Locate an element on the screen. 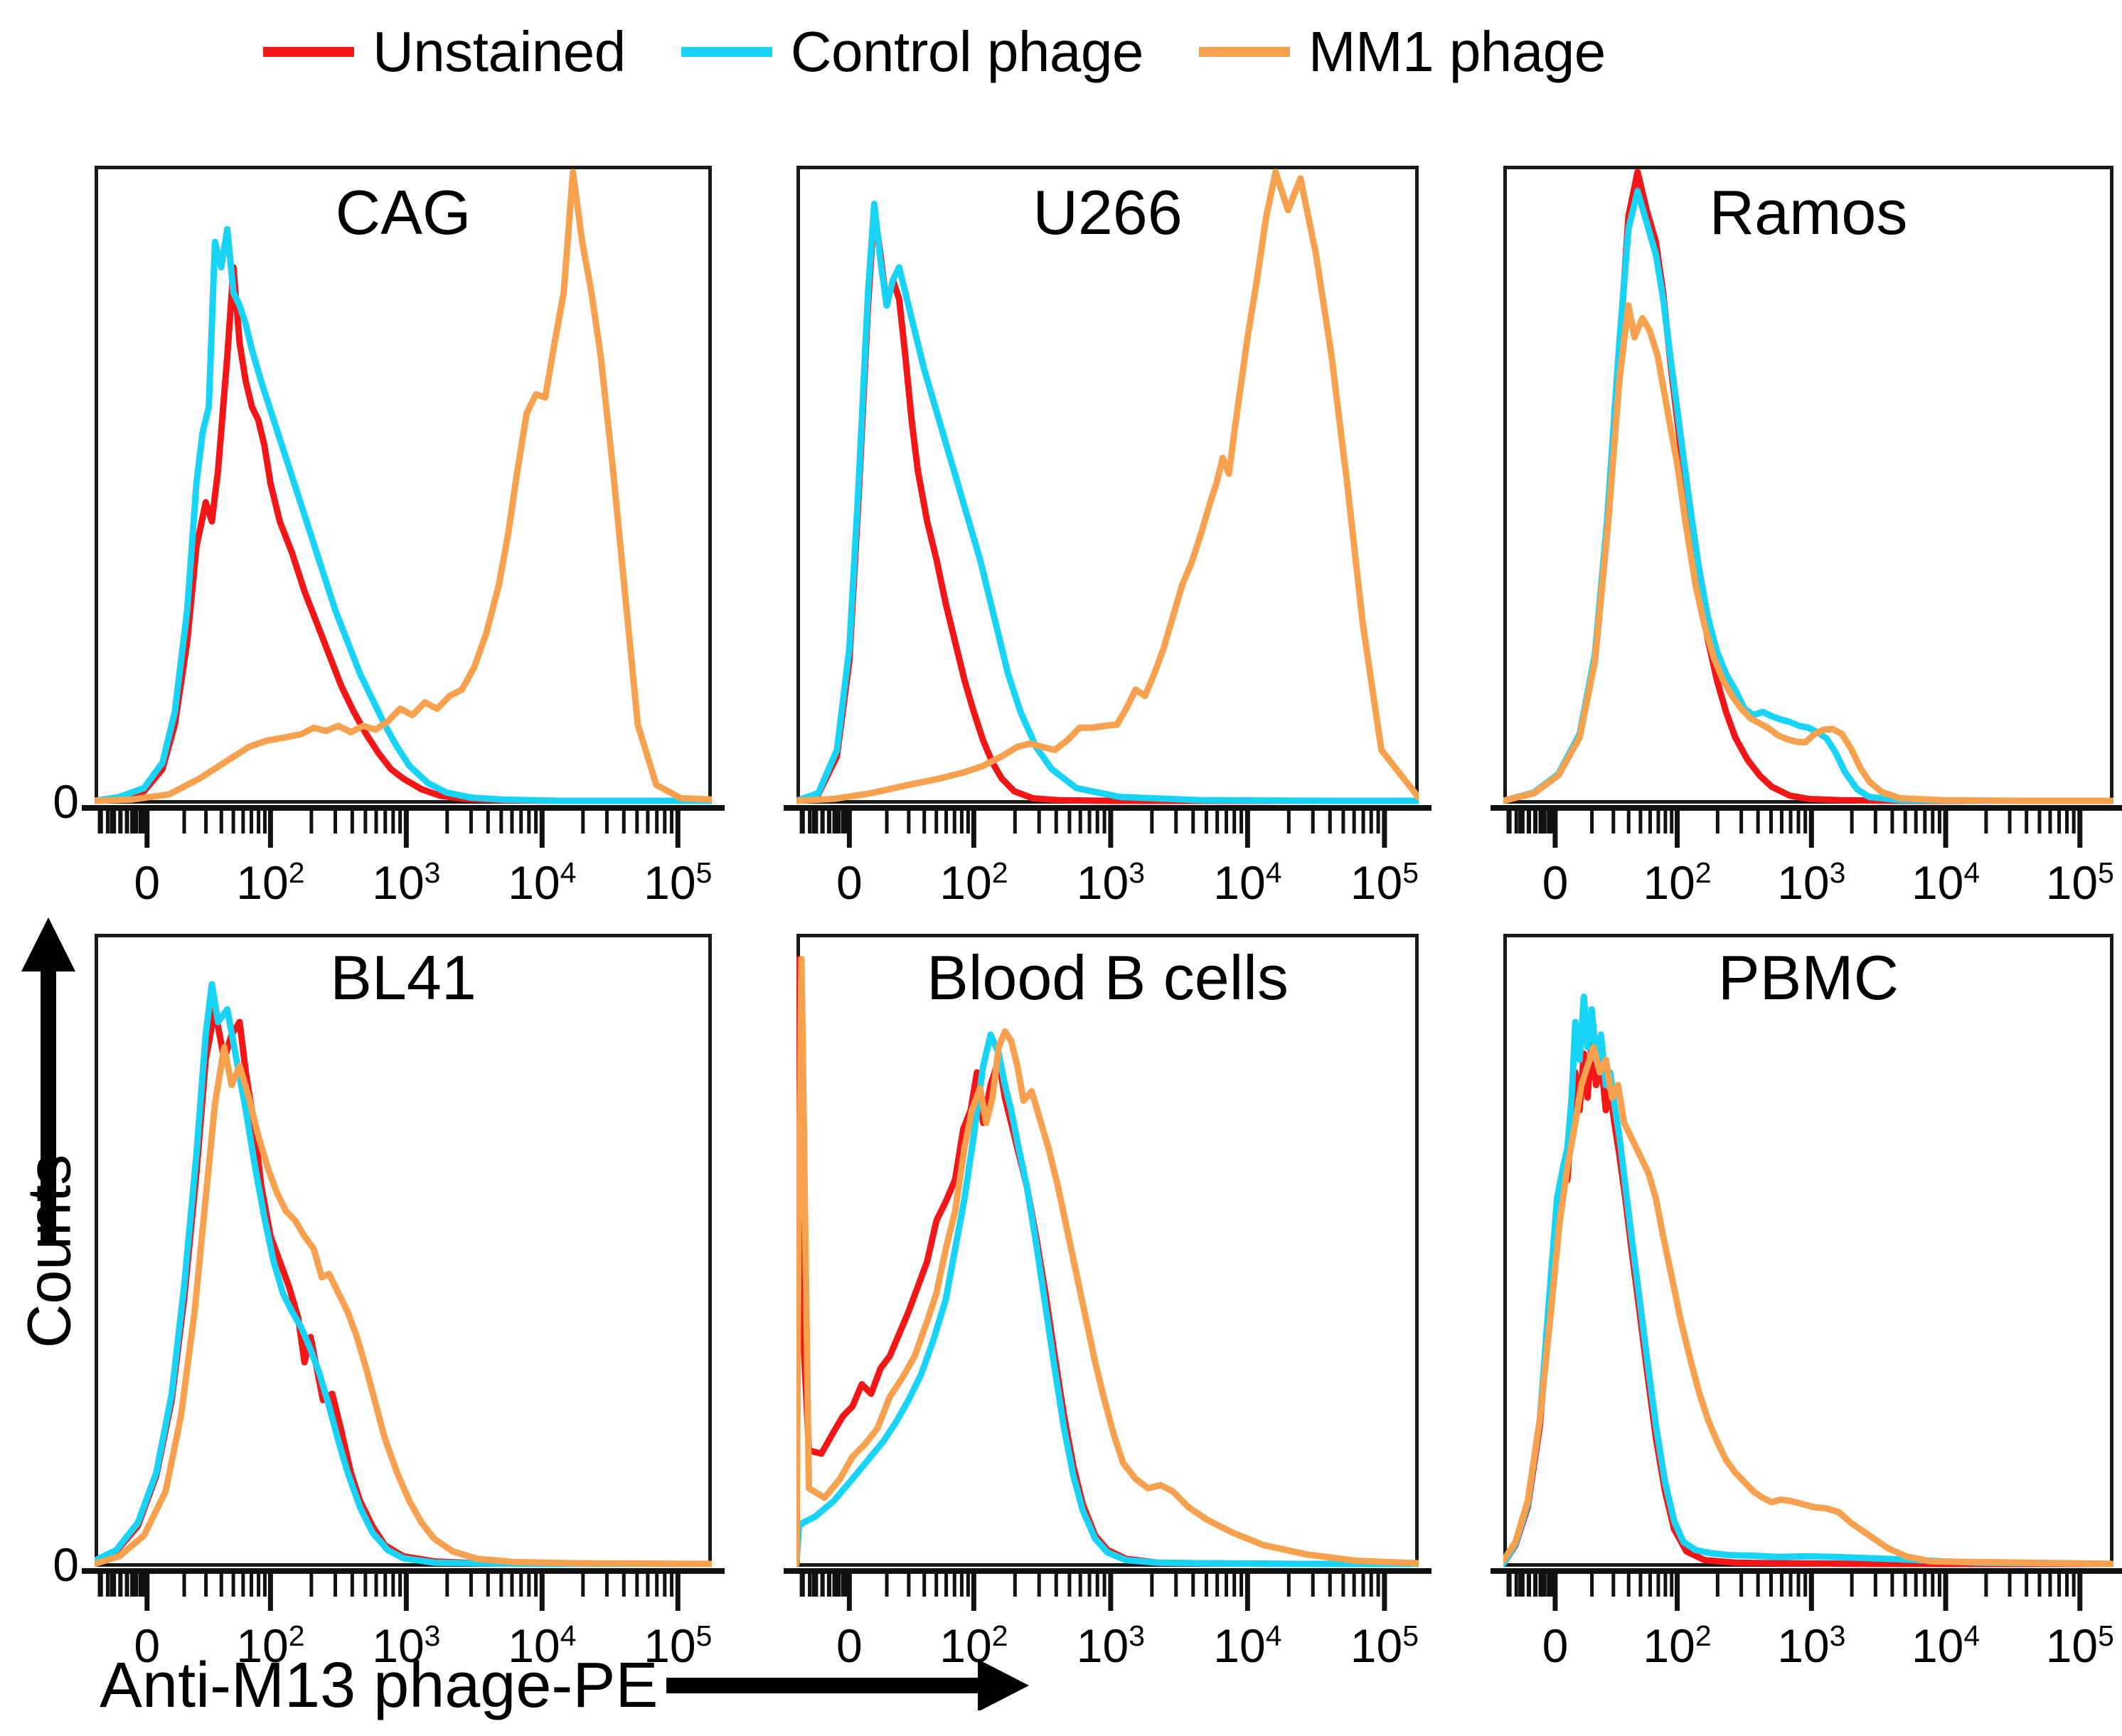  trace-mm1-phage-bl41 is located at coordinates (403, 1305).